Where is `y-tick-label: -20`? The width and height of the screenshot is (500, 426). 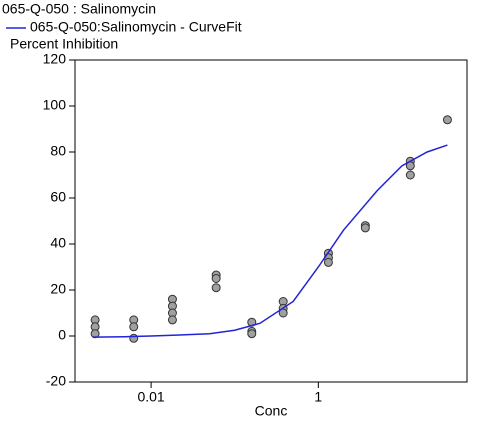 y-tick-label: -20 is located at coordinates (56, 381).